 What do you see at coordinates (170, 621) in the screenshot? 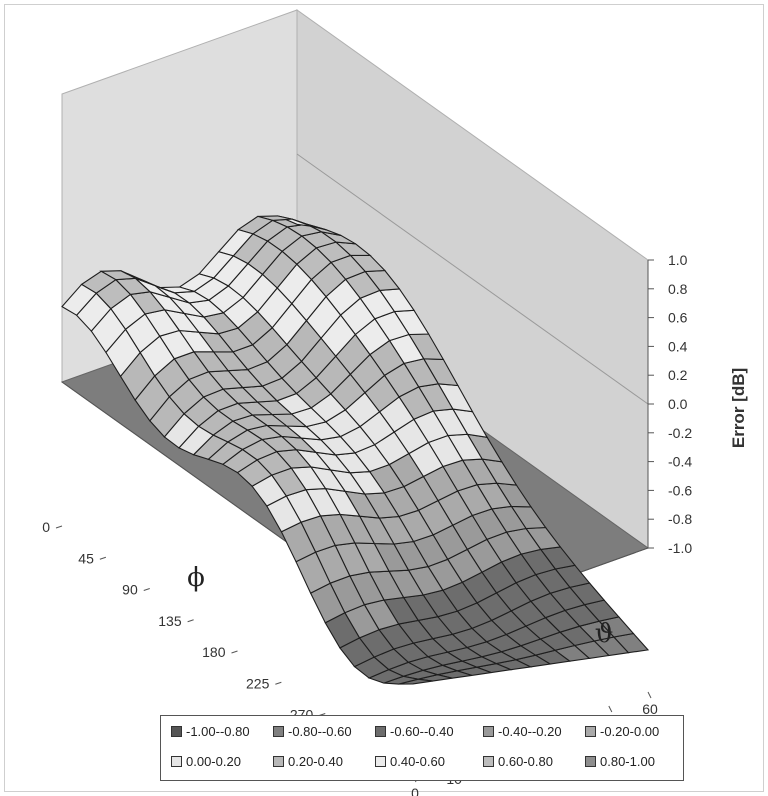
I see `phi-tick-label: 135` at bounding box center [170, 621].